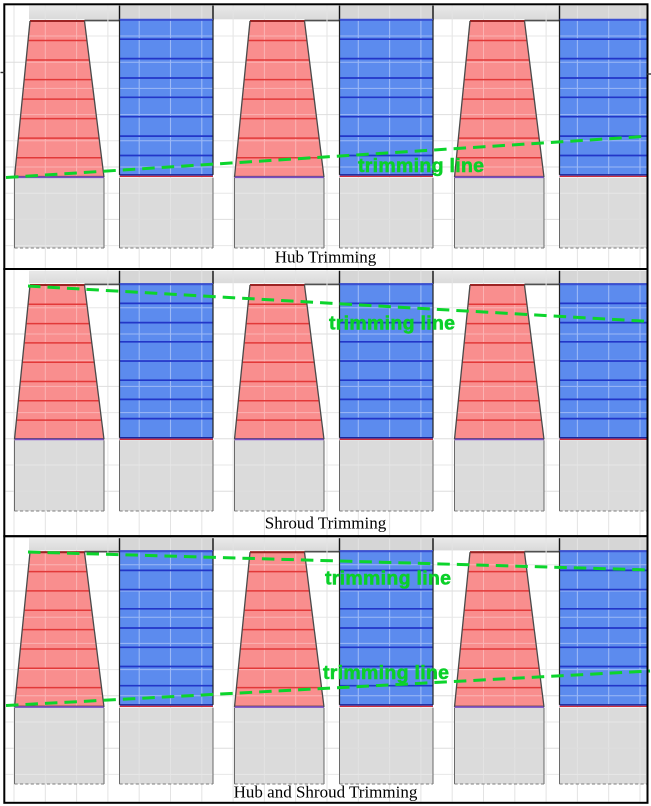 The image size is (651, 806). What do you see at coordinates (326, 792) in the screenshot?
I see `svg-text: Hub and Shroud Trimming` at bounding box center [326, 792].